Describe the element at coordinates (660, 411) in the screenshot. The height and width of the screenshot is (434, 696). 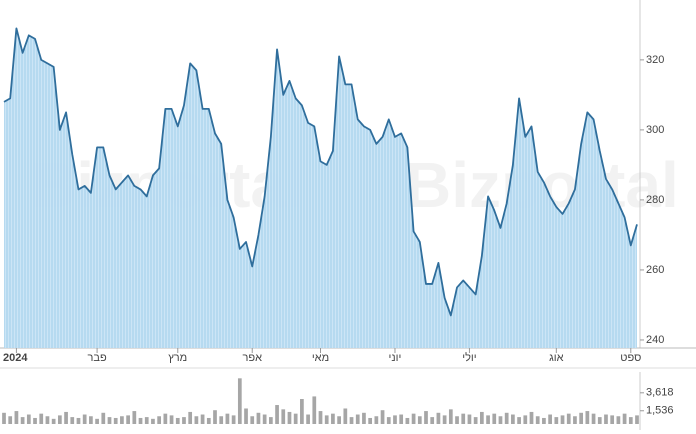
I see `y-tick-label: 1,536` at that location.